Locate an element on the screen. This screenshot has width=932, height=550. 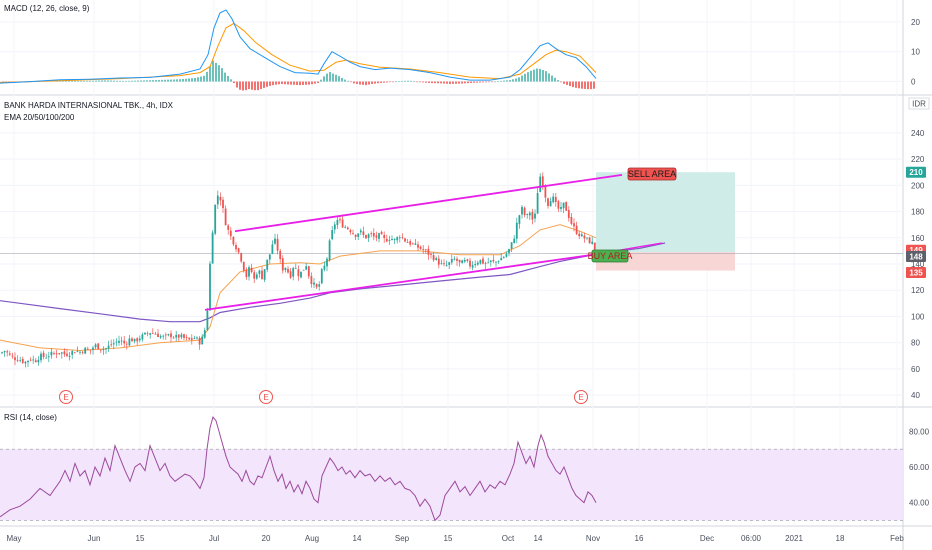
time-axis-label: 16 is located at coordinates (639, 538).